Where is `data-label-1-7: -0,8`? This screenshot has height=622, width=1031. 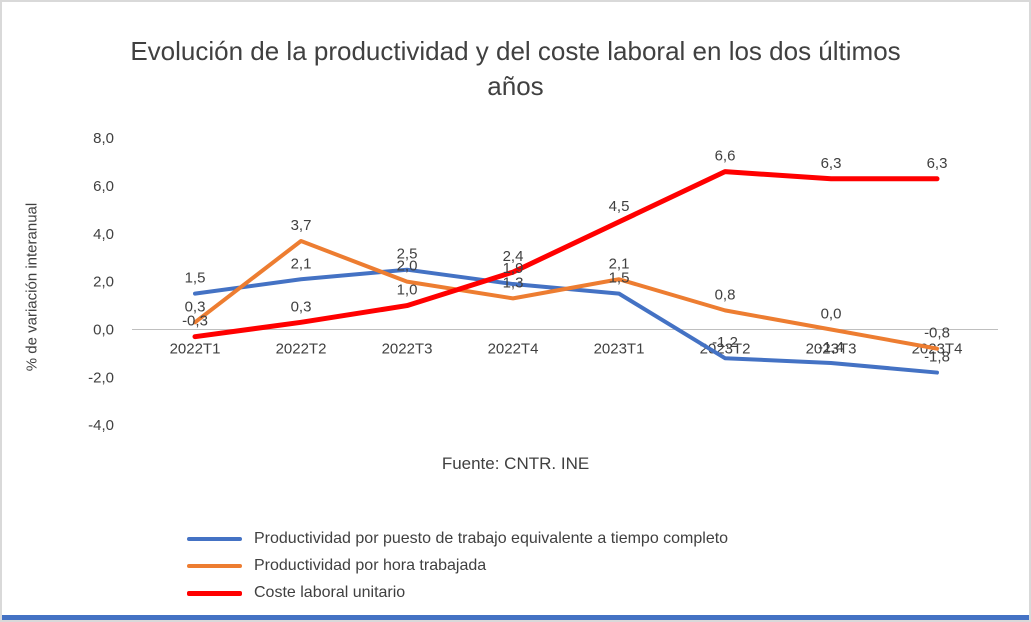
data-label-1-7: -0,8 is located at coordinates (937, 333).